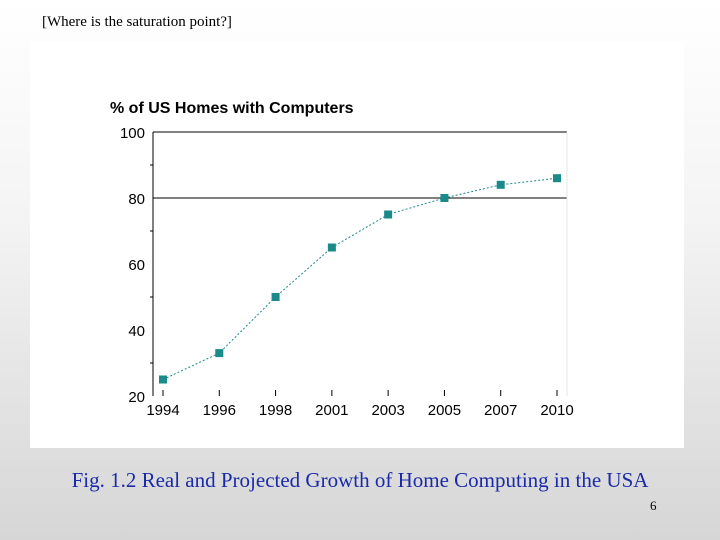  Describe the element at coordinates (275, 410) in the screenshot. I see `x-tick-label: 1998` at that location.